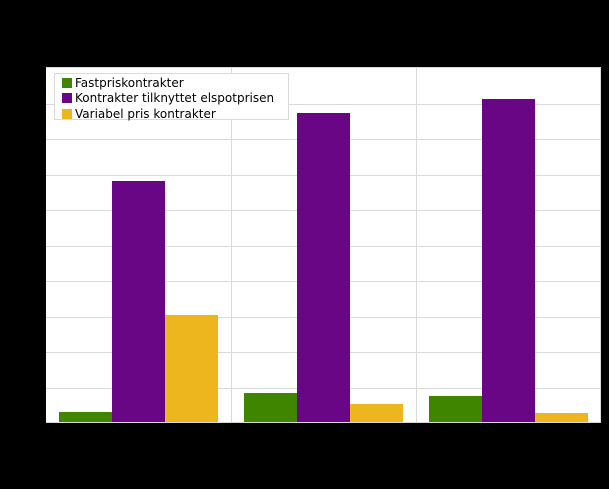 Image resolution: width=609 pixels, height=489 pixels. I want to click on legend-label-fastpris: Fastpriskontrakter, so click(129, 82).